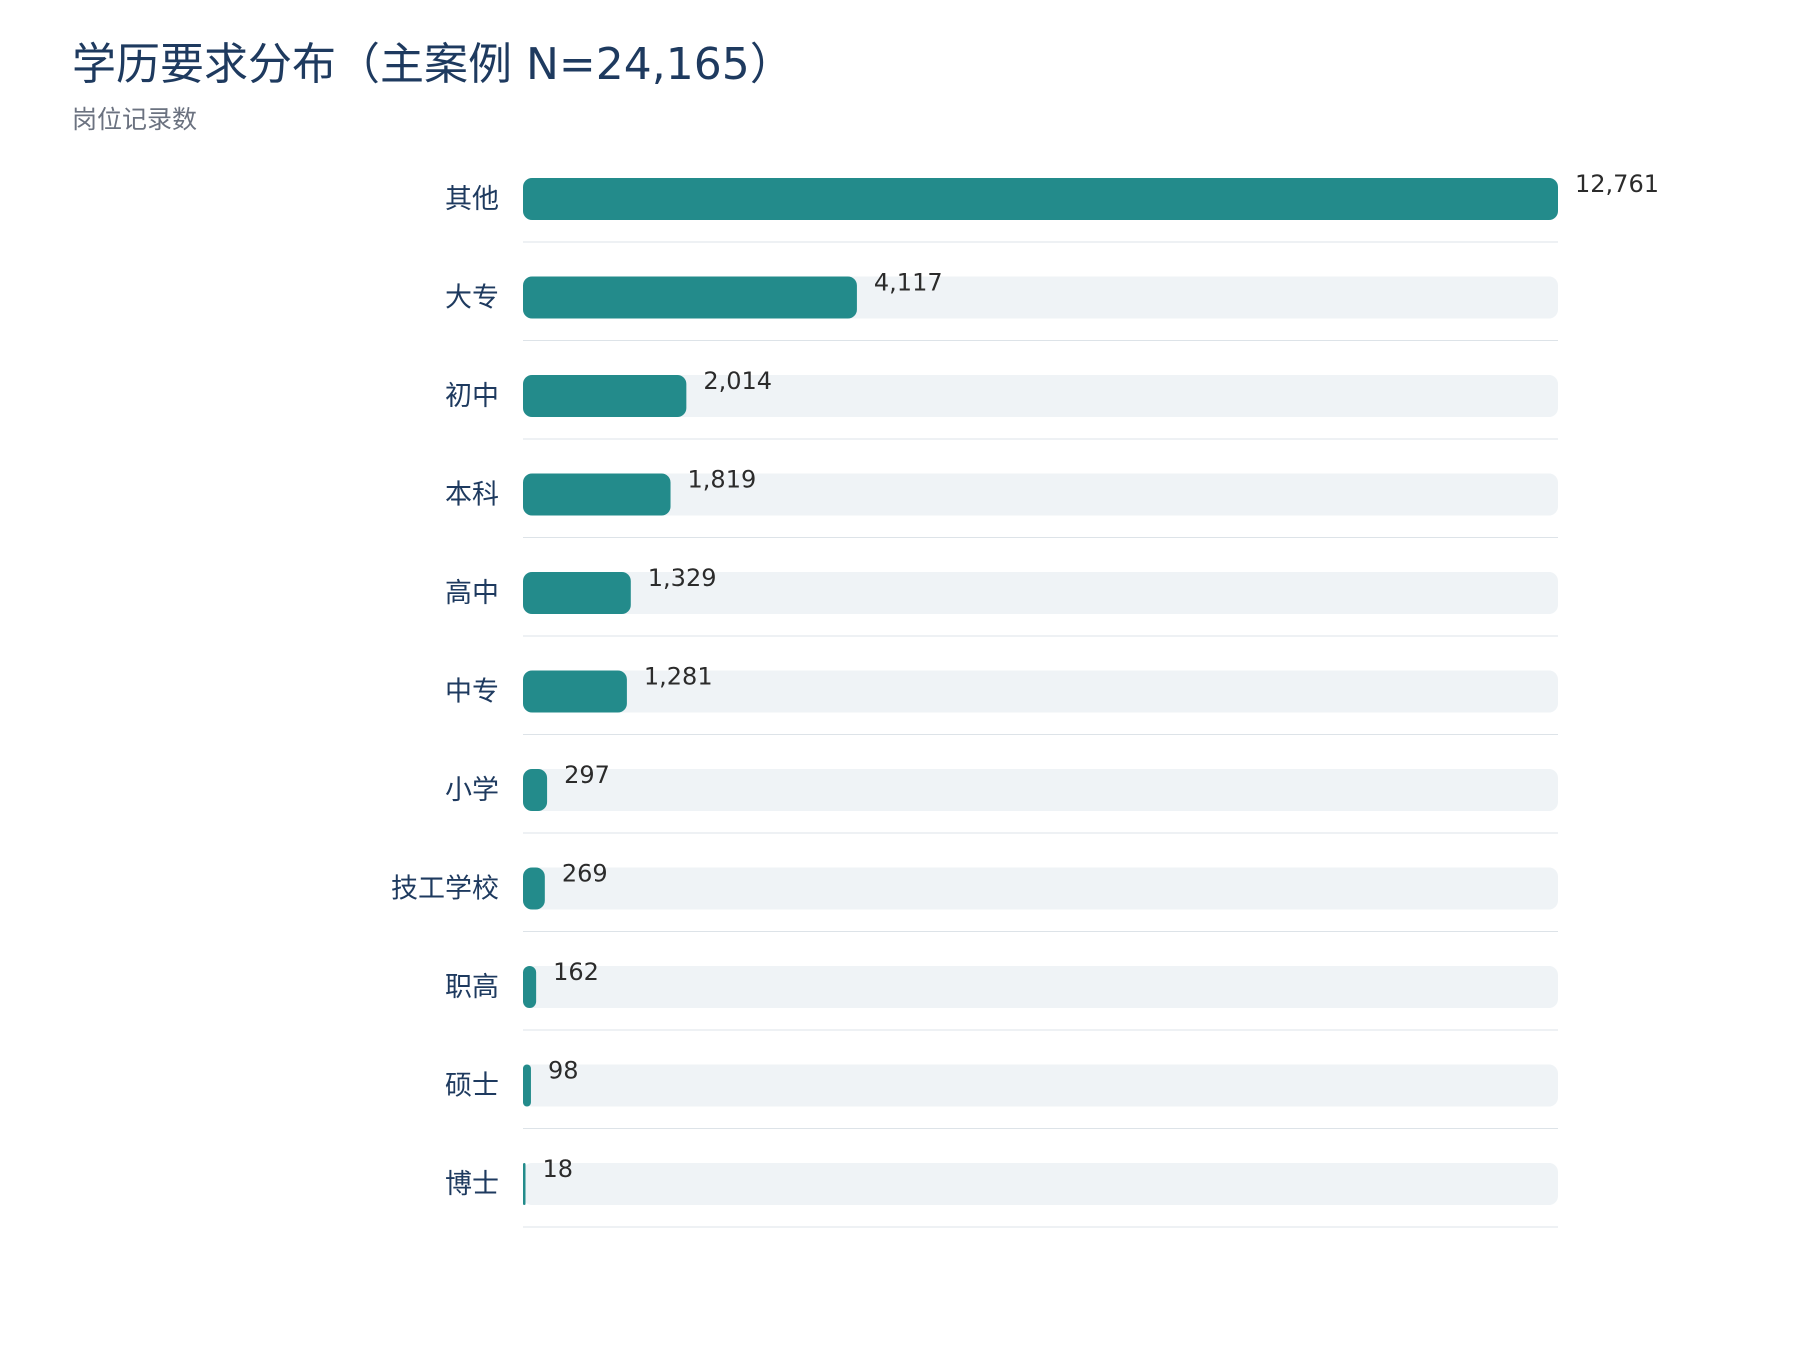 The height and width of the screenshot is (1360, 1800). What do you see at coordinates (587, 775) in the screenshot?
I see `value-label: 297` at bounding box center [587, 775].